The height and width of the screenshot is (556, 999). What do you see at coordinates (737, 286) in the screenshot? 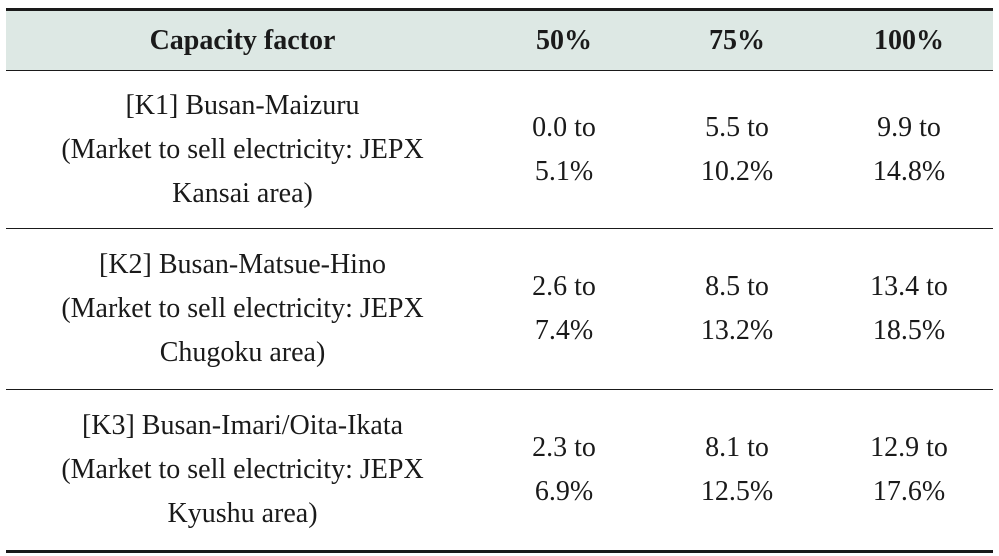
I see `value-from: 8.5 to` at bounding box center [737, 286].